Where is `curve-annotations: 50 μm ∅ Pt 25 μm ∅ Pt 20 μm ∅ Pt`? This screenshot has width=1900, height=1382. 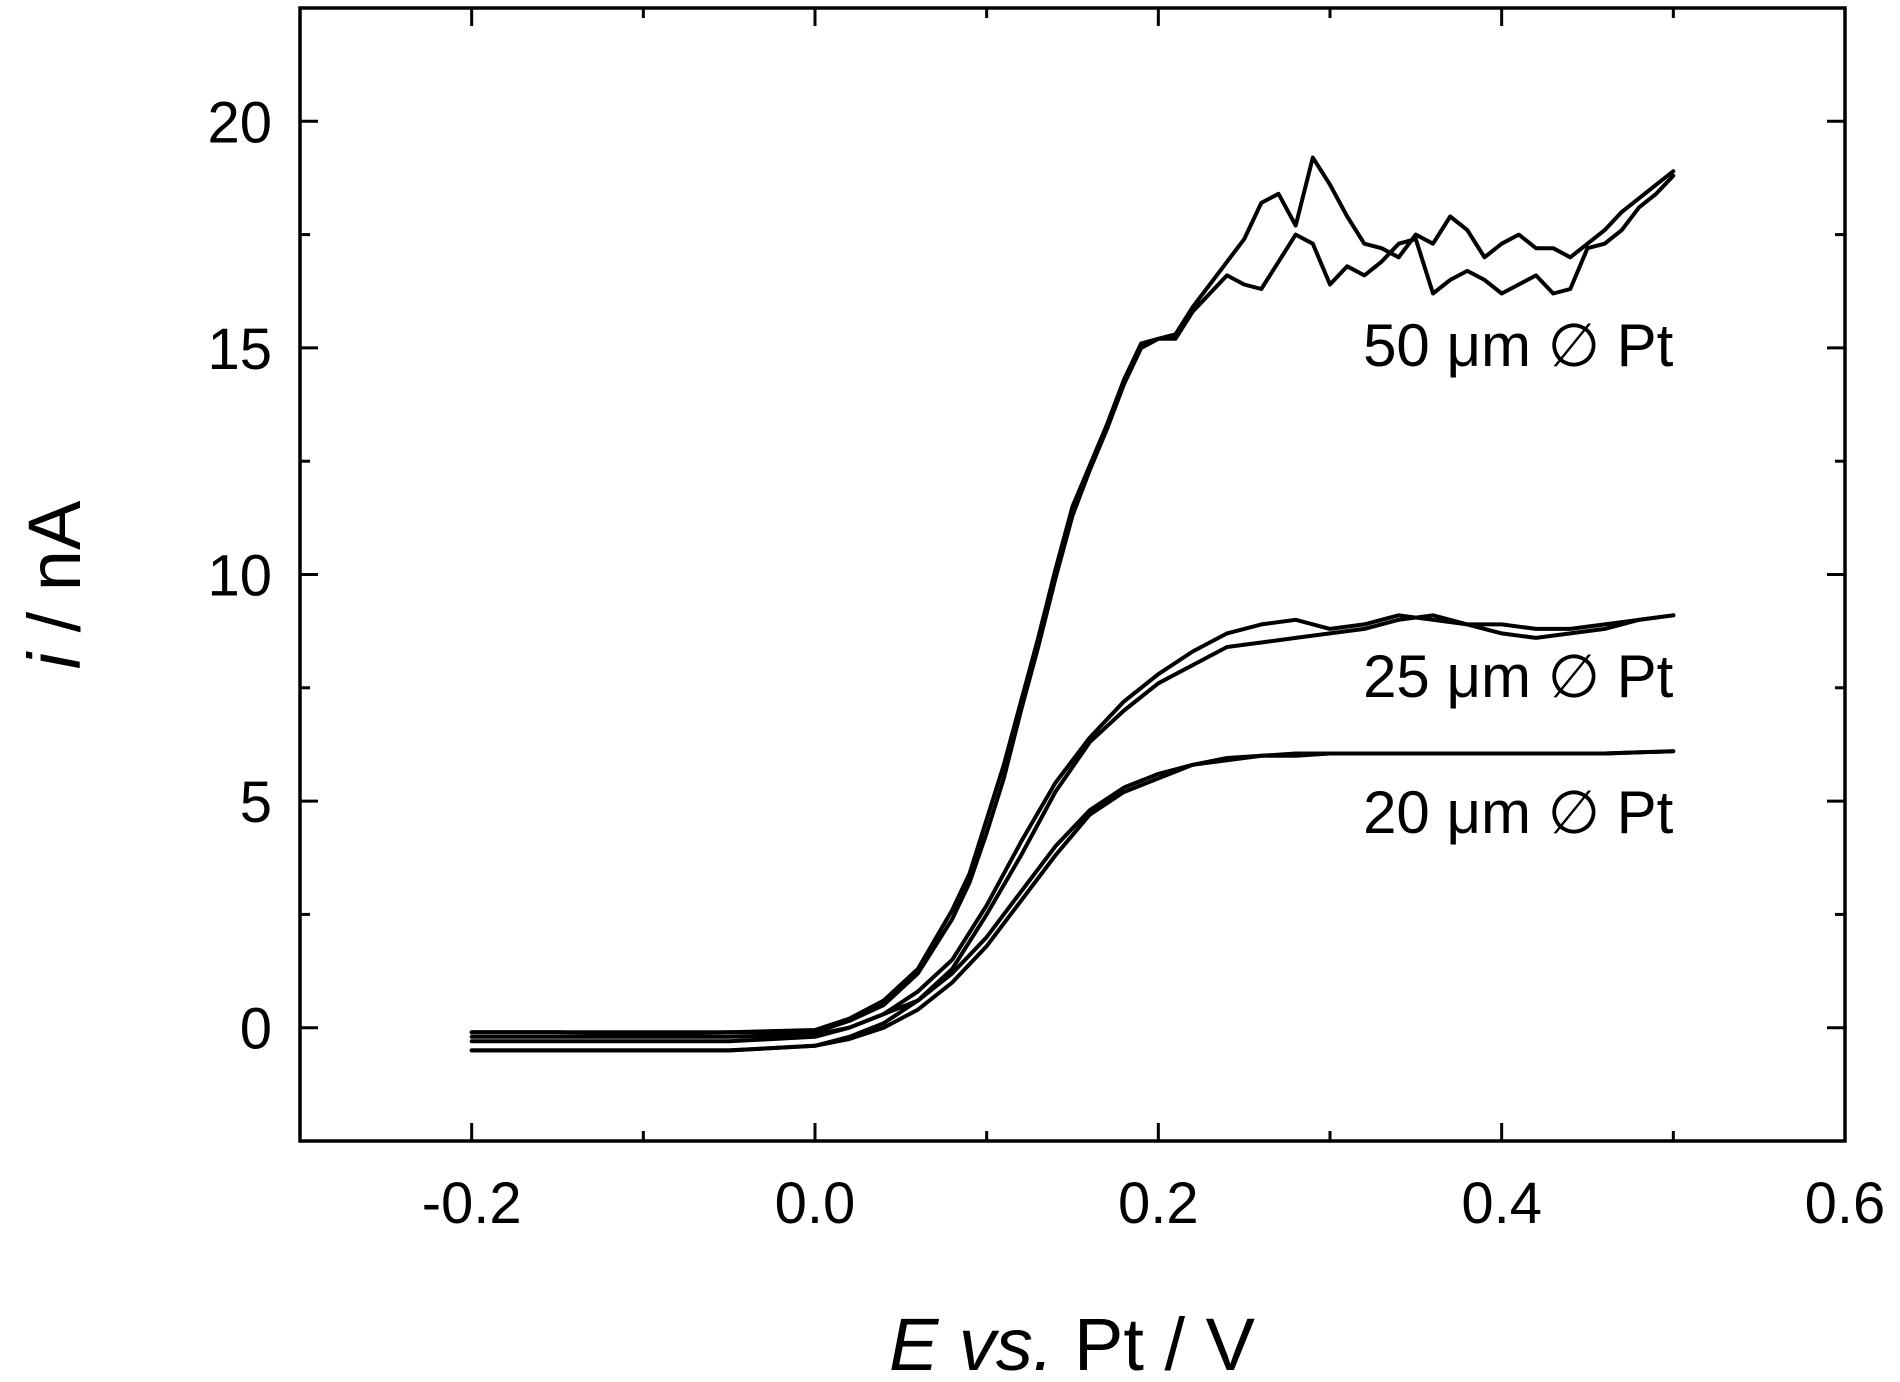 curve-annotations: 50 μm ∅ Pt 25 μm ∅ Pt 20 μm ∅ Pt is located at coordinates (1518, 579).